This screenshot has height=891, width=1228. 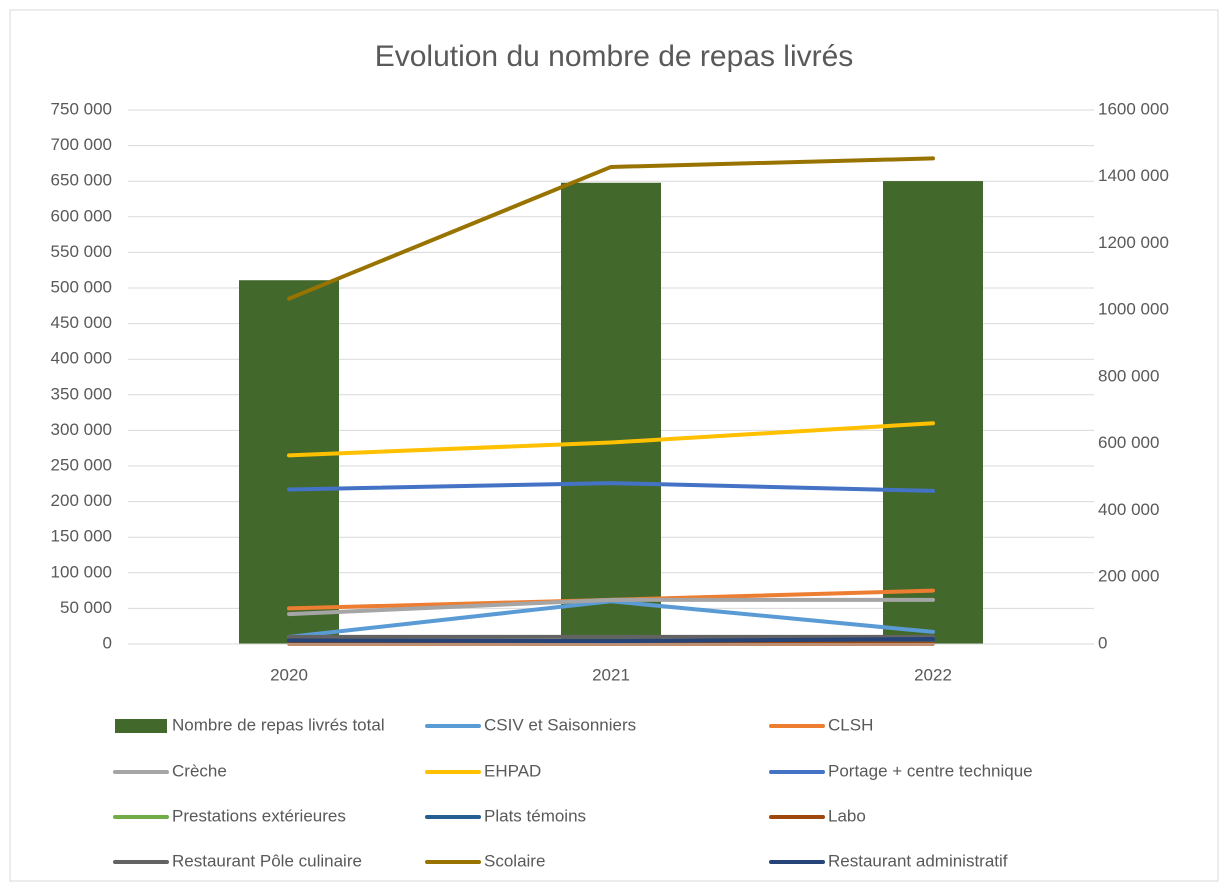 What do you see at coordinates (259, 815) in the screenshot?
I see `legend-label: Prestations extérieures` at bounding box center [259, 815].